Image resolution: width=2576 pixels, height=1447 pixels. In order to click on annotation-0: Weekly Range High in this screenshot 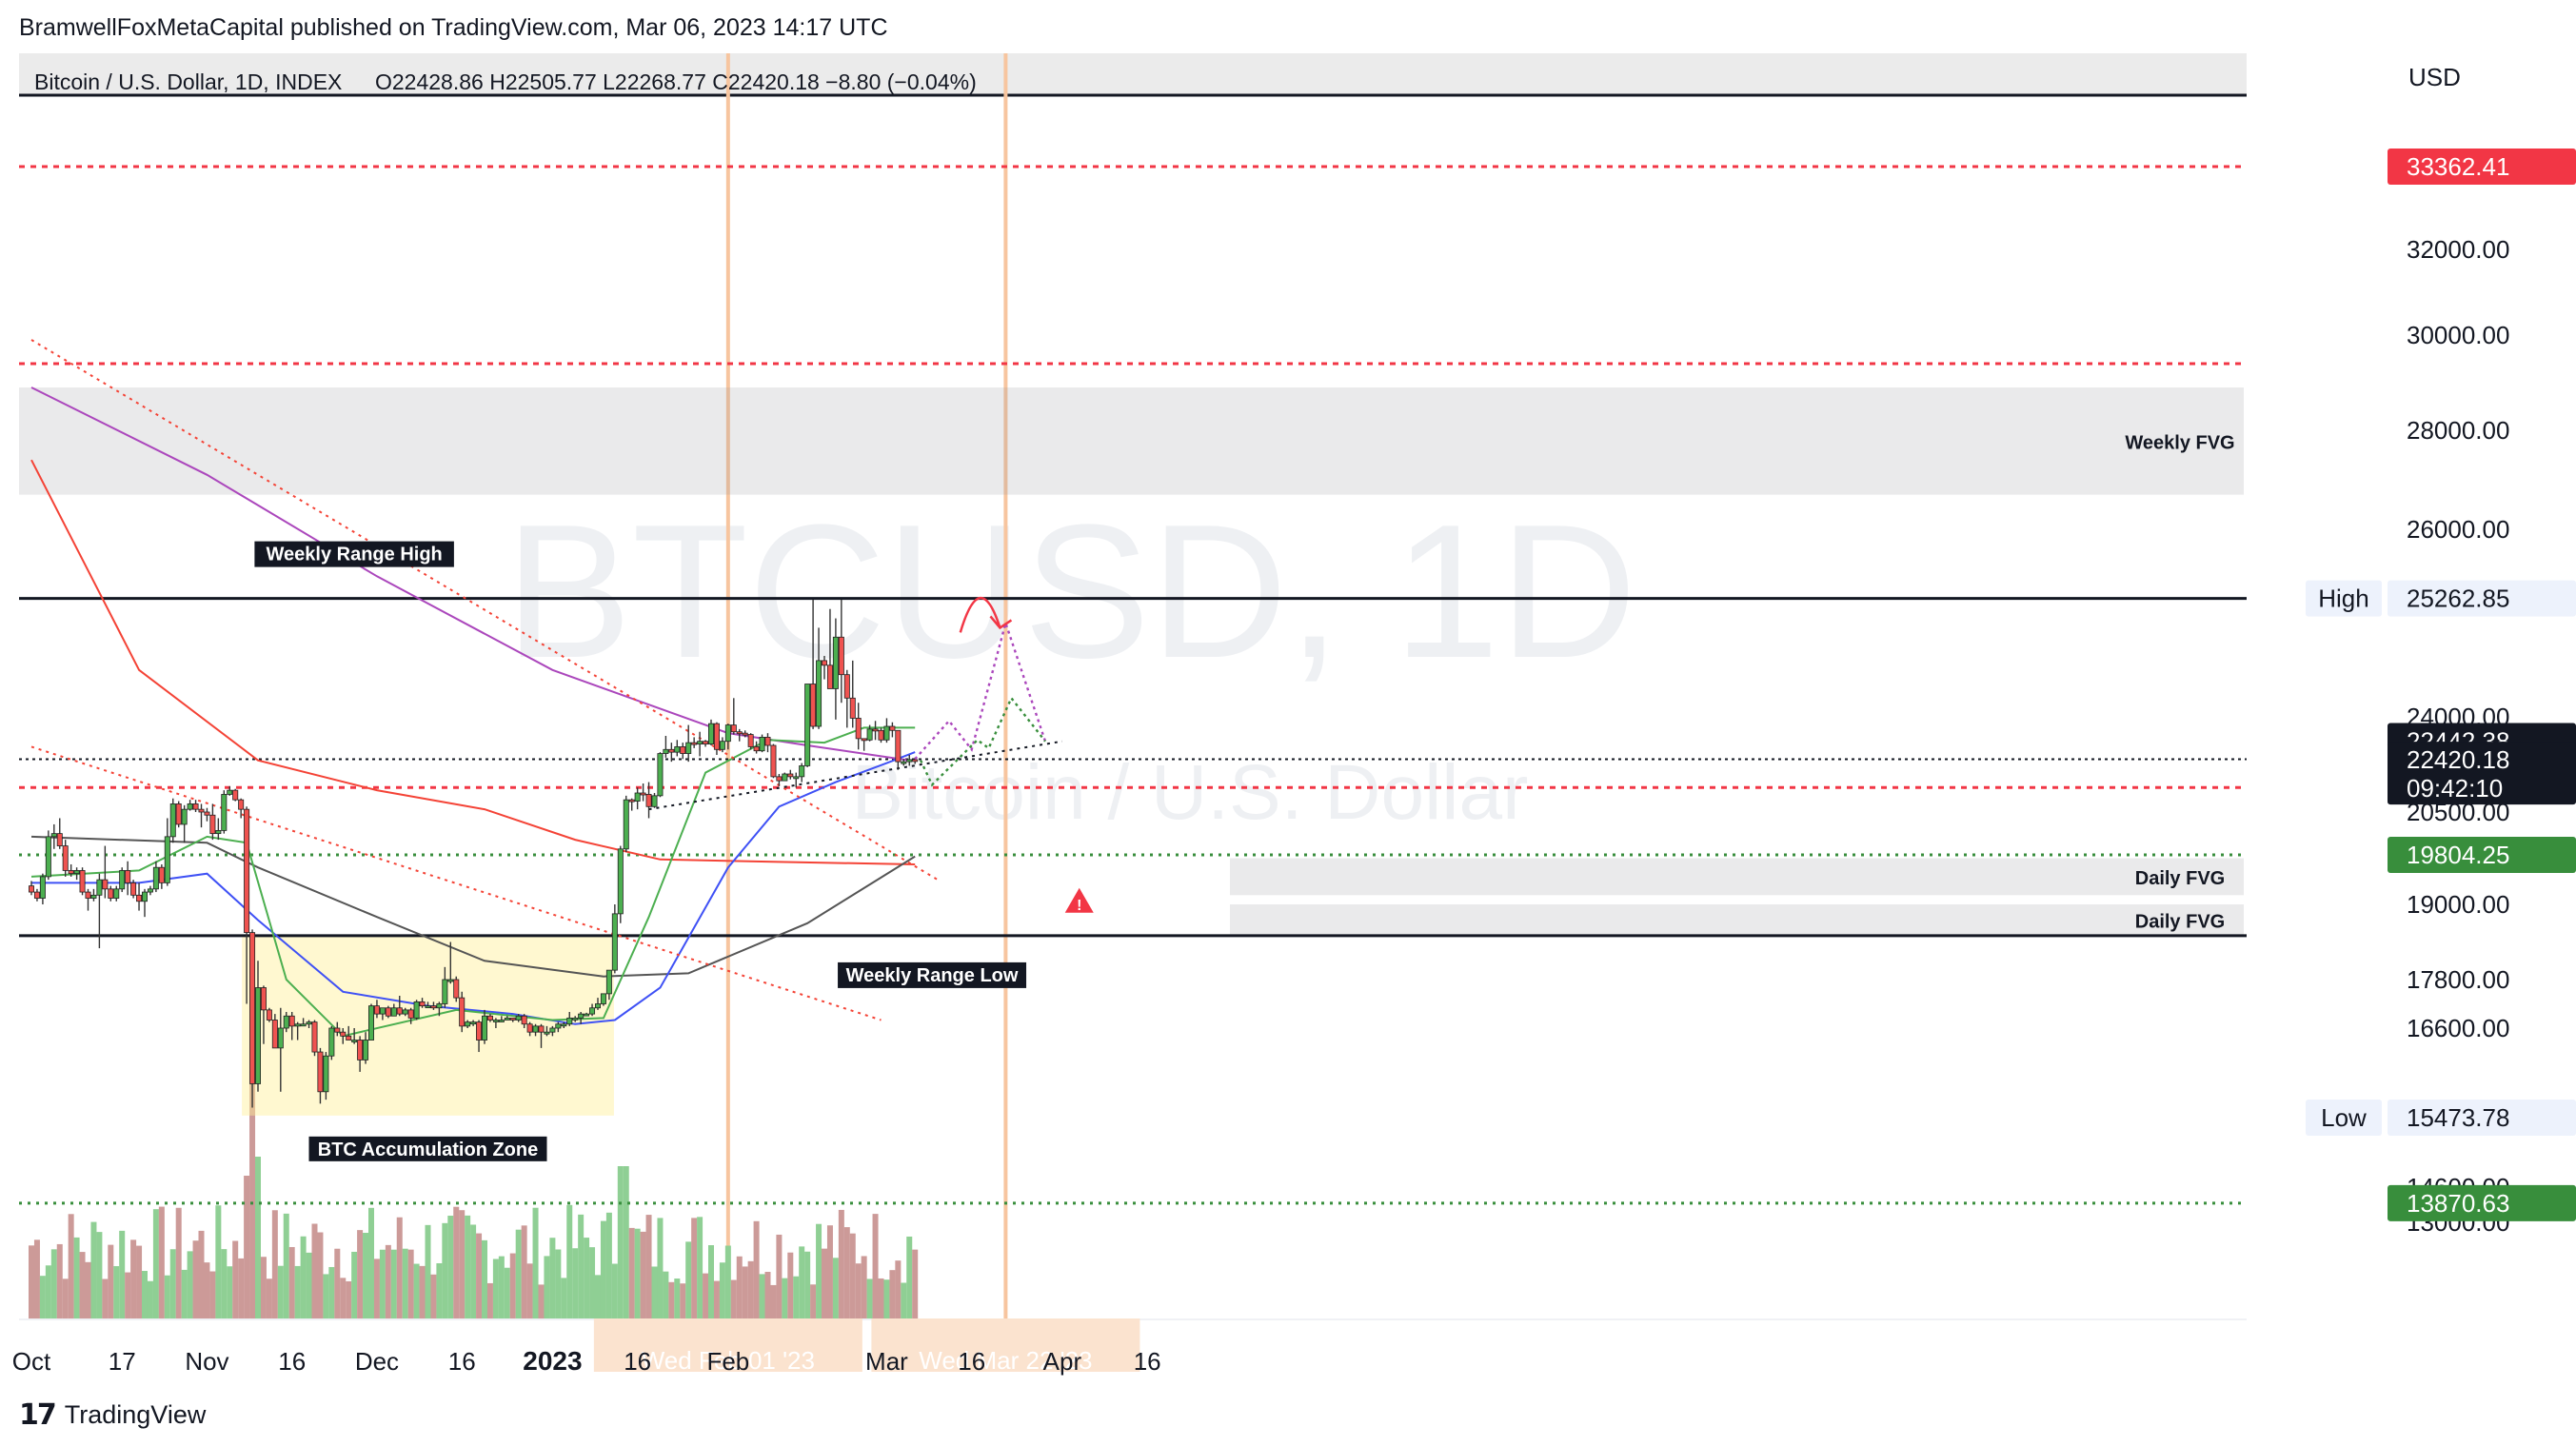, I will do `click(355, 555)`.